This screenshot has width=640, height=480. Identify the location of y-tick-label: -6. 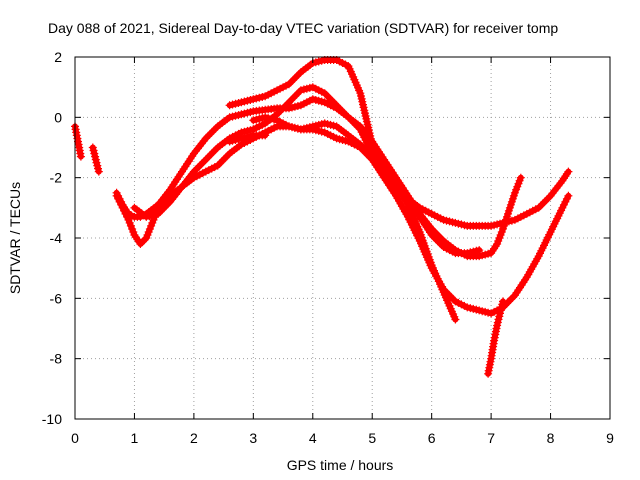
(56, 298).